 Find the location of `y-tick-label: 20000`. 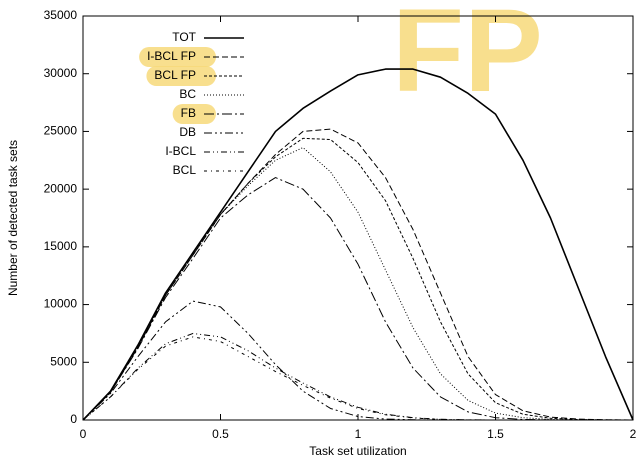

y-tick-label: 20000 is located at coordinates (61, 188).